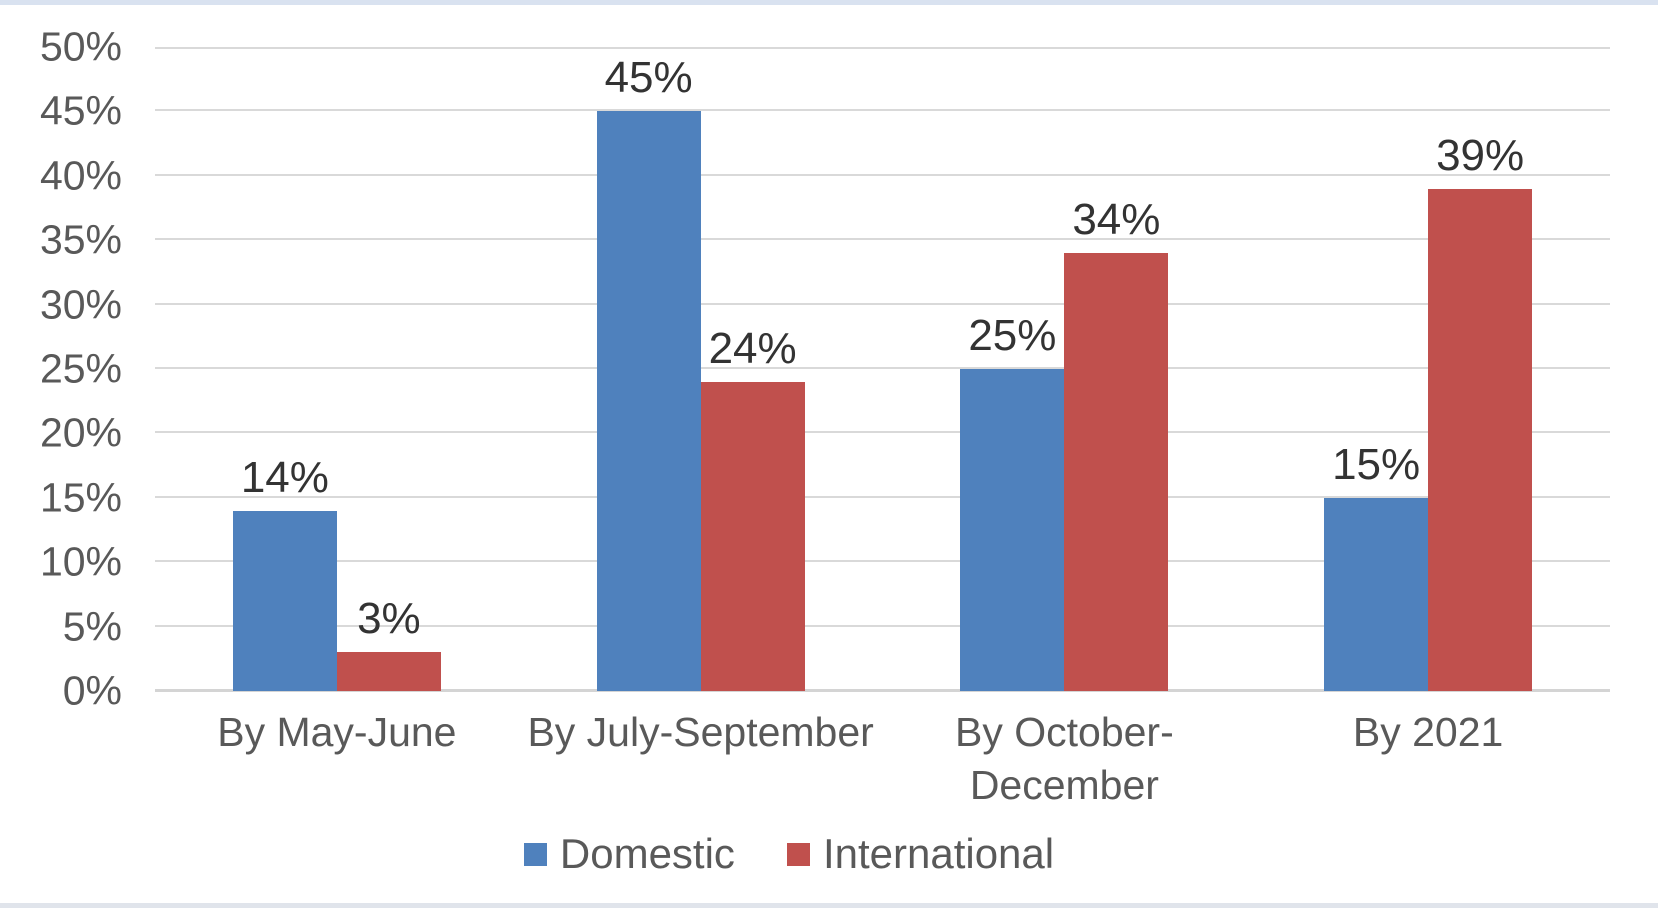 Image resolution: width=1658 pixels, height=908 pixels. What do you see at coordinates (829, 905) in the screenshot?
I see `bottom-edge-strip` at bounding box center [829, 905].